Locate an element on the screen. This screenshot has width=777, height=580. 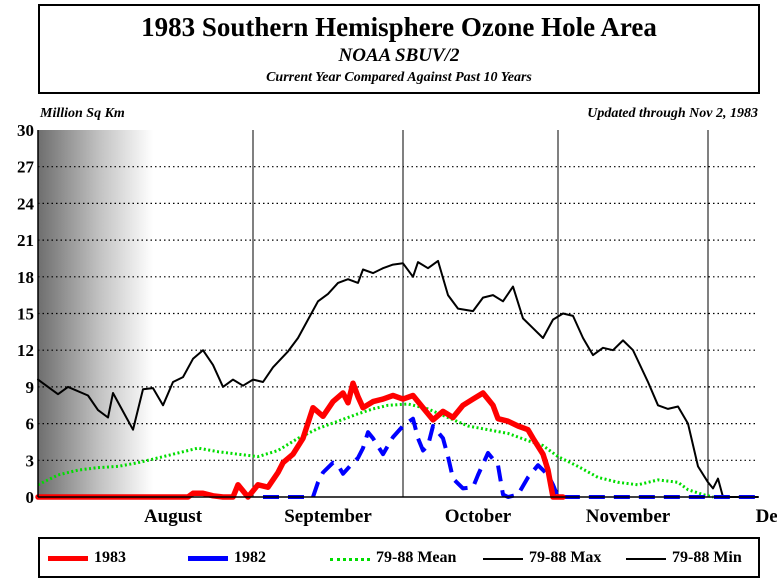
y-axis-unit-label: Million Sq Km is located at coordinates (82, 113).